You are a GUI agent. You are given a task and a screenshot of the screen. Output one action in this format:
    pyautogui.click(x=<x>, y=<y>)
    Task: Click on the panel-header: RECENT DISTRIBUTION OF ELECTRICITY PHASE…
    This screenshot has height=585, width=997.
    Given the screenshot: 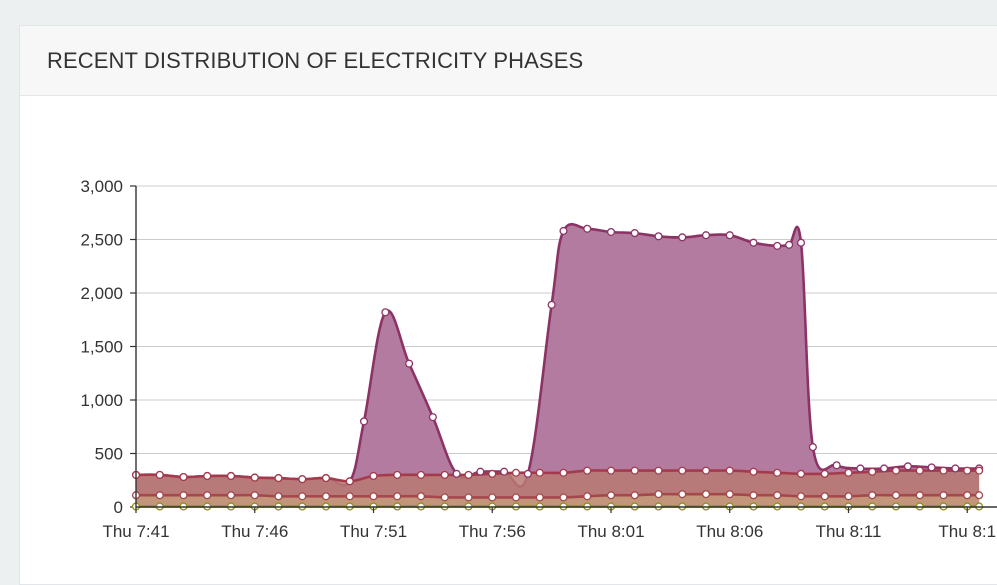 What is the action you would take?
    pyautogui.click(x=508, y=61)
    